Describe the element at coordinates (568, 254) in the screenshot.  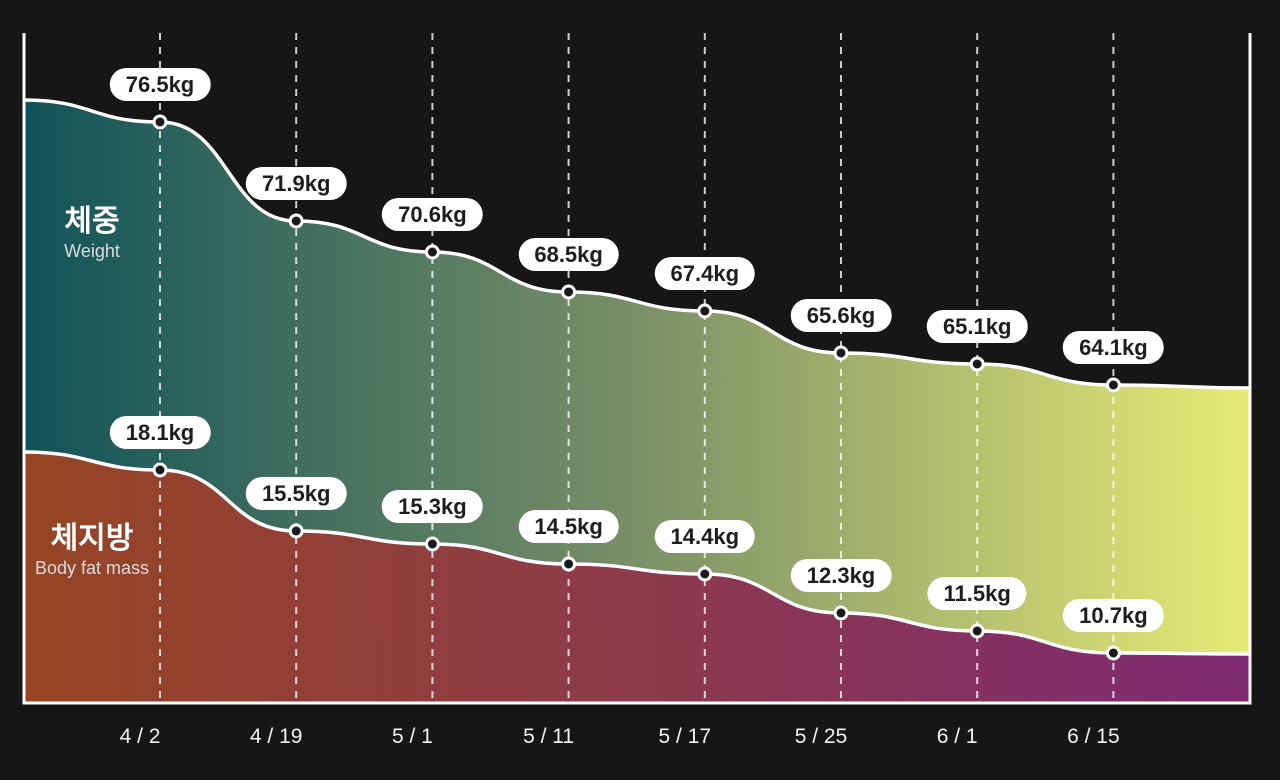
I see `weight-value-pill: 68.5kg` at that location.